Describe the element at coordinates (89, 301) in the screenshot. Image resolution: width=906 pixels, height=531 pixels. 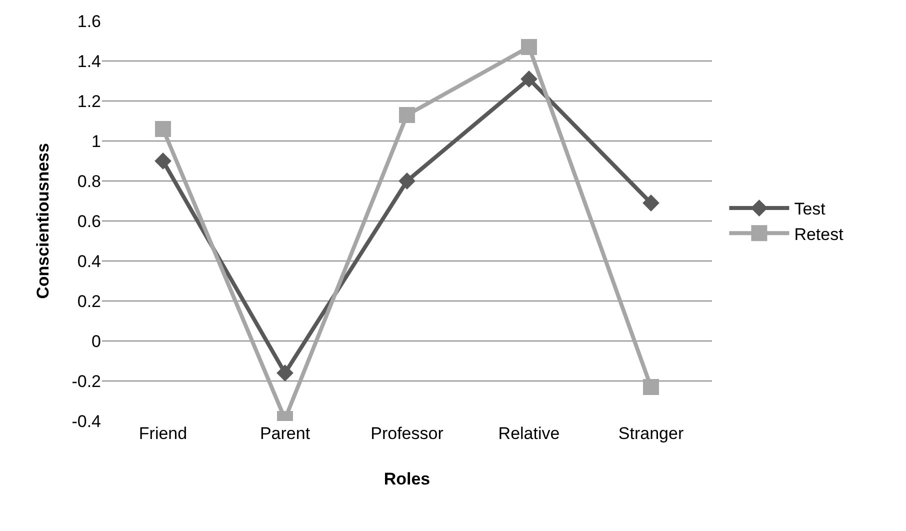
I see `y-tick-label: 0.2` at that location.